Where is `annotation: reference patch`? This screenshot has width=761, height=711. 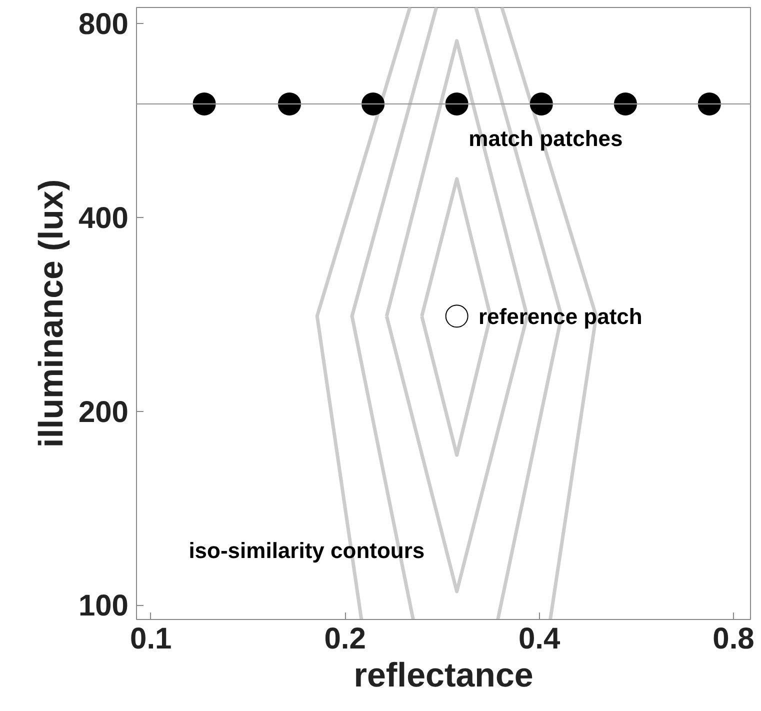 annotation: reference patch is located at coordinates (560, 317).